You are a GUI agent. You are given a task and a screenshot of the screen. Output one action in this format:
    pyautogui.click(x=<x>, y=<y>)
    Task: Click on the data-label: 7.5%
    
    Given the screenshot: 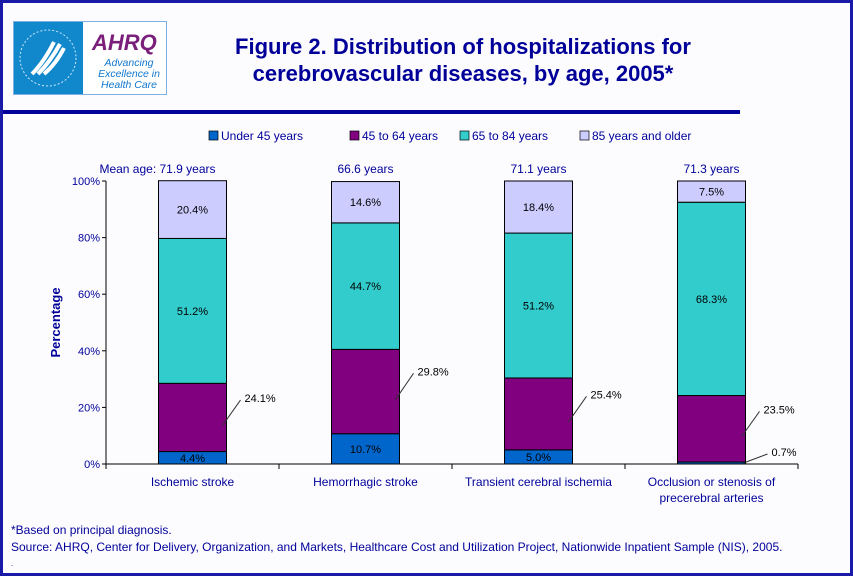 What is the action you would take?
    pyautogui.click(x=711, y=193)
    